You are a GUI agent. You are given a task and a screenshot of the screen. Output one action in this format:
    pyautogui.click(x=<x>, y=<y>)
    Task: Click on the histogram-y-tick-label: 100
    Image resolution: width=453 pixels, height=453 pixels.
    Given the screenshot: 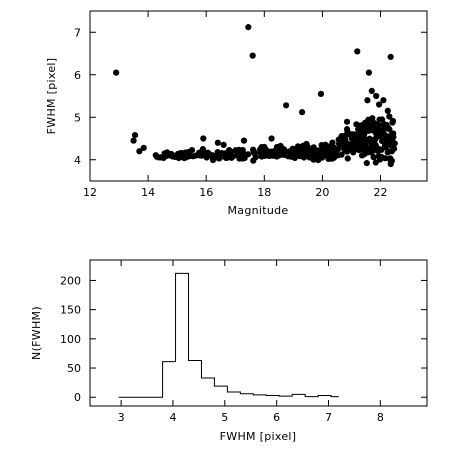 What is the action you would take?
    pyautogui.click(x=70, y=339)
    